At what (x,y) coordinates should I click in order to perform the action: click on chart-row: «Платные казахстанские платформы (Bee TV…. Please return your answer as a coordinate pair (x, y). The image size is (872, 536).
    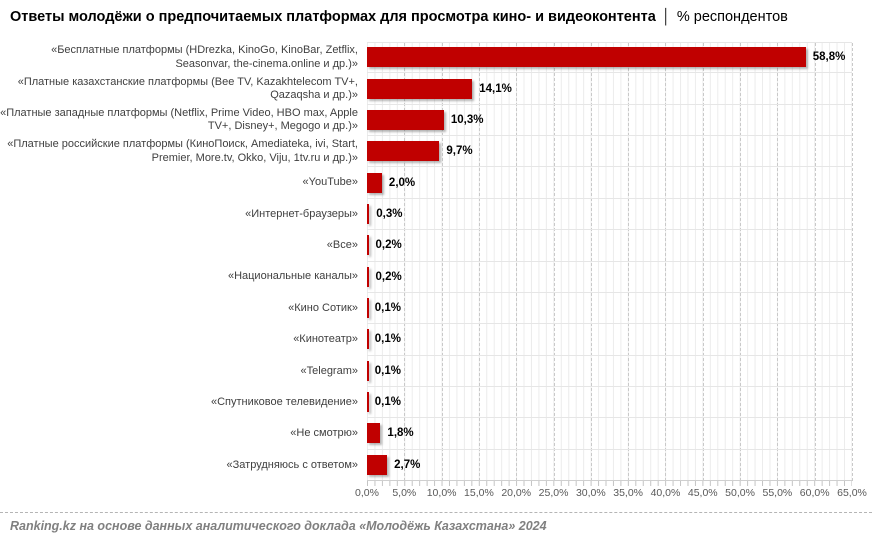
    Looking at the image, I should click on (426, 89).